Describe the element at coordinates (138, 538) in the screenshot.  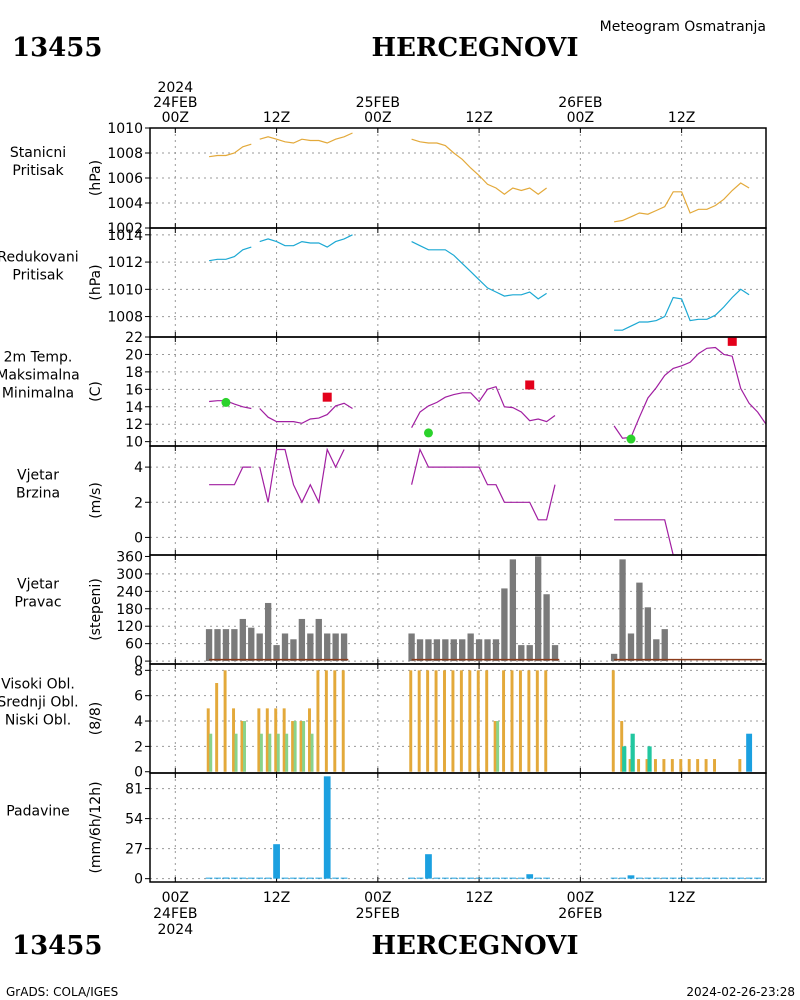
I see `y-tick-label: 0` at that location.